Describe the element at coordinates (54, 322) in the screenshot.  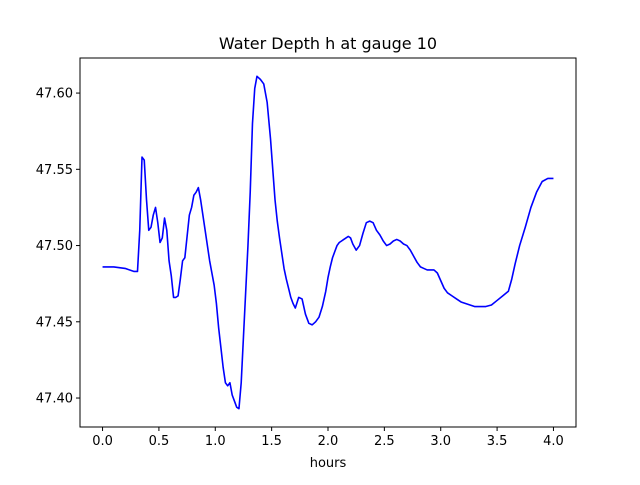
I see `y-tick-label: 47.45` at that location.